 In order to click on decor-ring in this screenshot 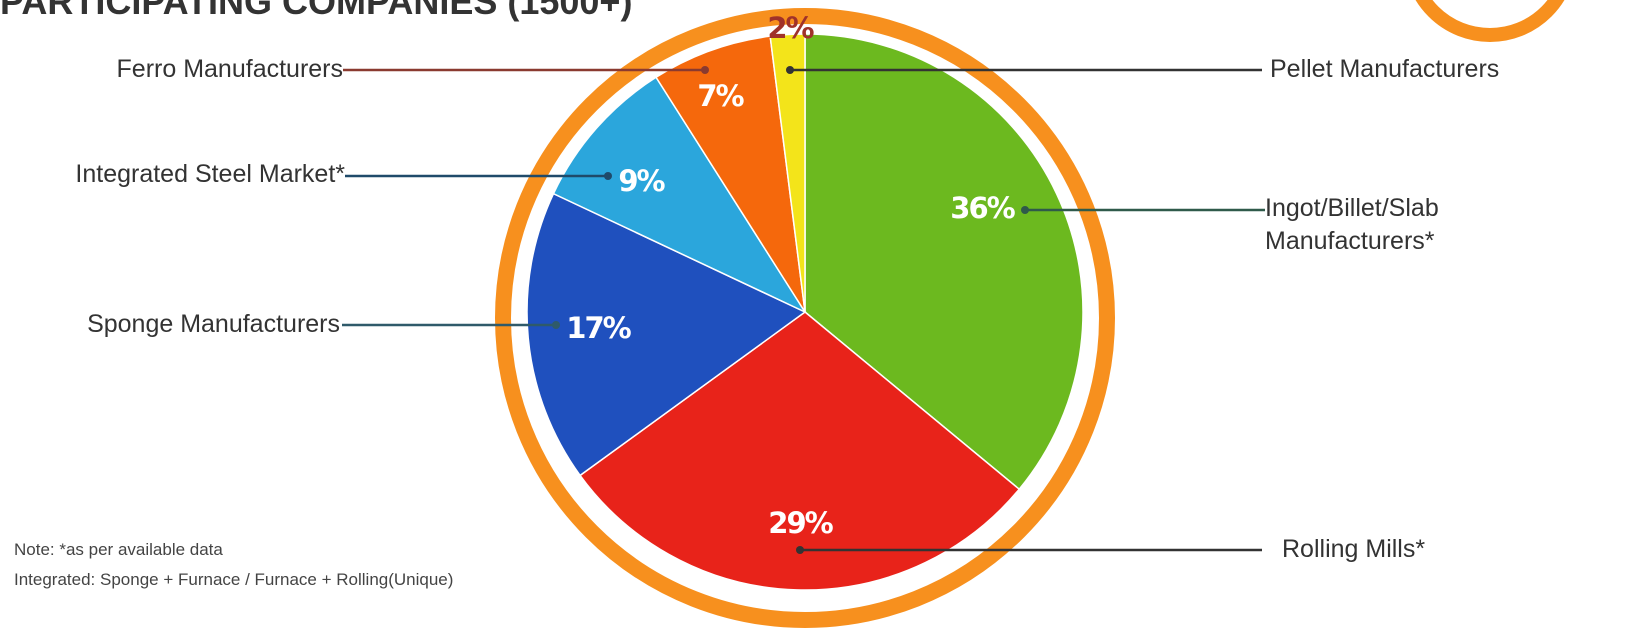, I will do `click(1490, 21)`.